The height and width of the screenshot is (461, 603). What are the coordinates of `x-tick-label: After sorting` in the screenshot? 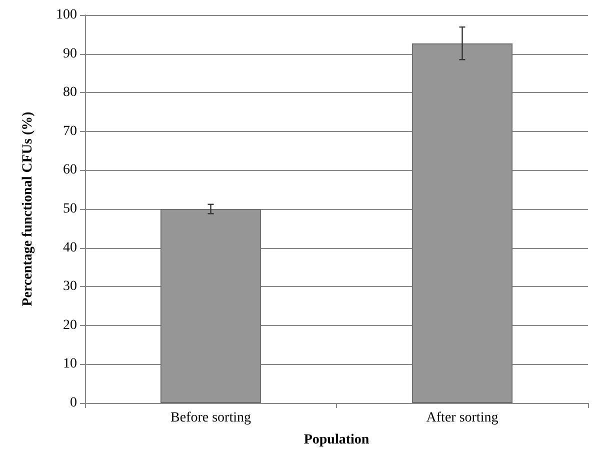 It's located at (462, 418).